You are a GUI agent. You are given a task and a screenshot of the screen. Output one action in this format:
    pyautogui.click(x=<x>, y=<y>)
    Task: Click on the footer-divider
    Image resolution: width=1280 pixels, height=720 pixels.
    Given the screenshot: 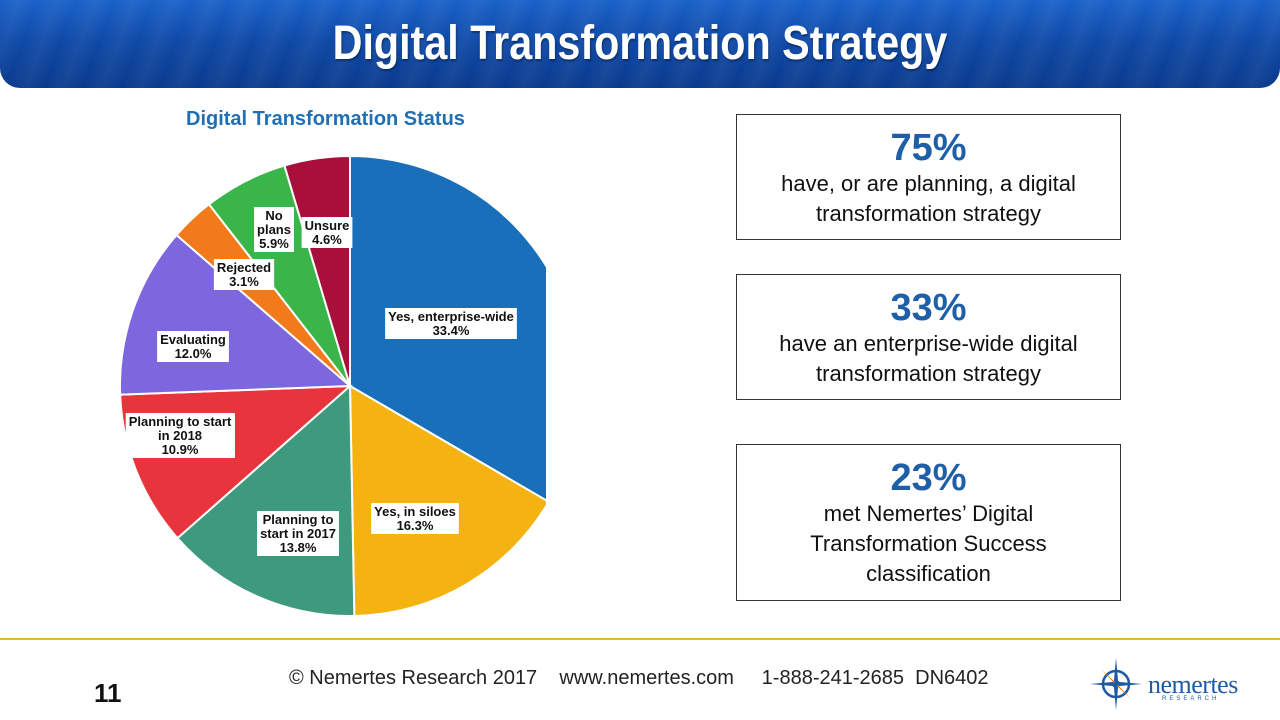 What is the action you would take?
    pyautogui.click(x=640, y=639)
    